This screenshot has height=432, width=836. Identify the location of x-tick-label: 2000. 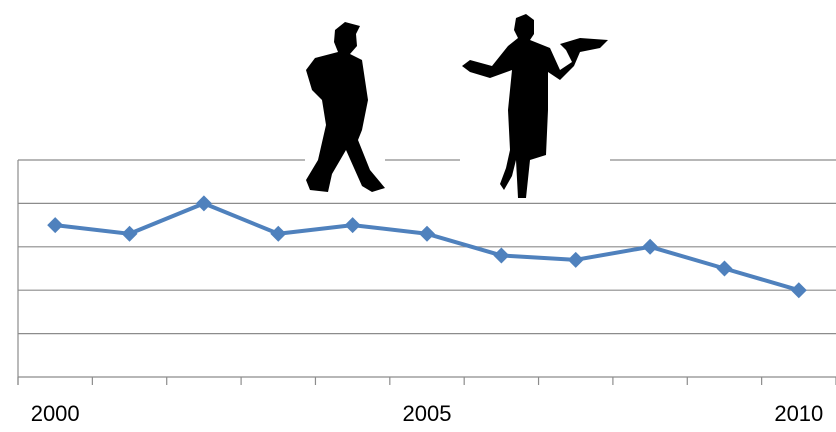
(55, 413).